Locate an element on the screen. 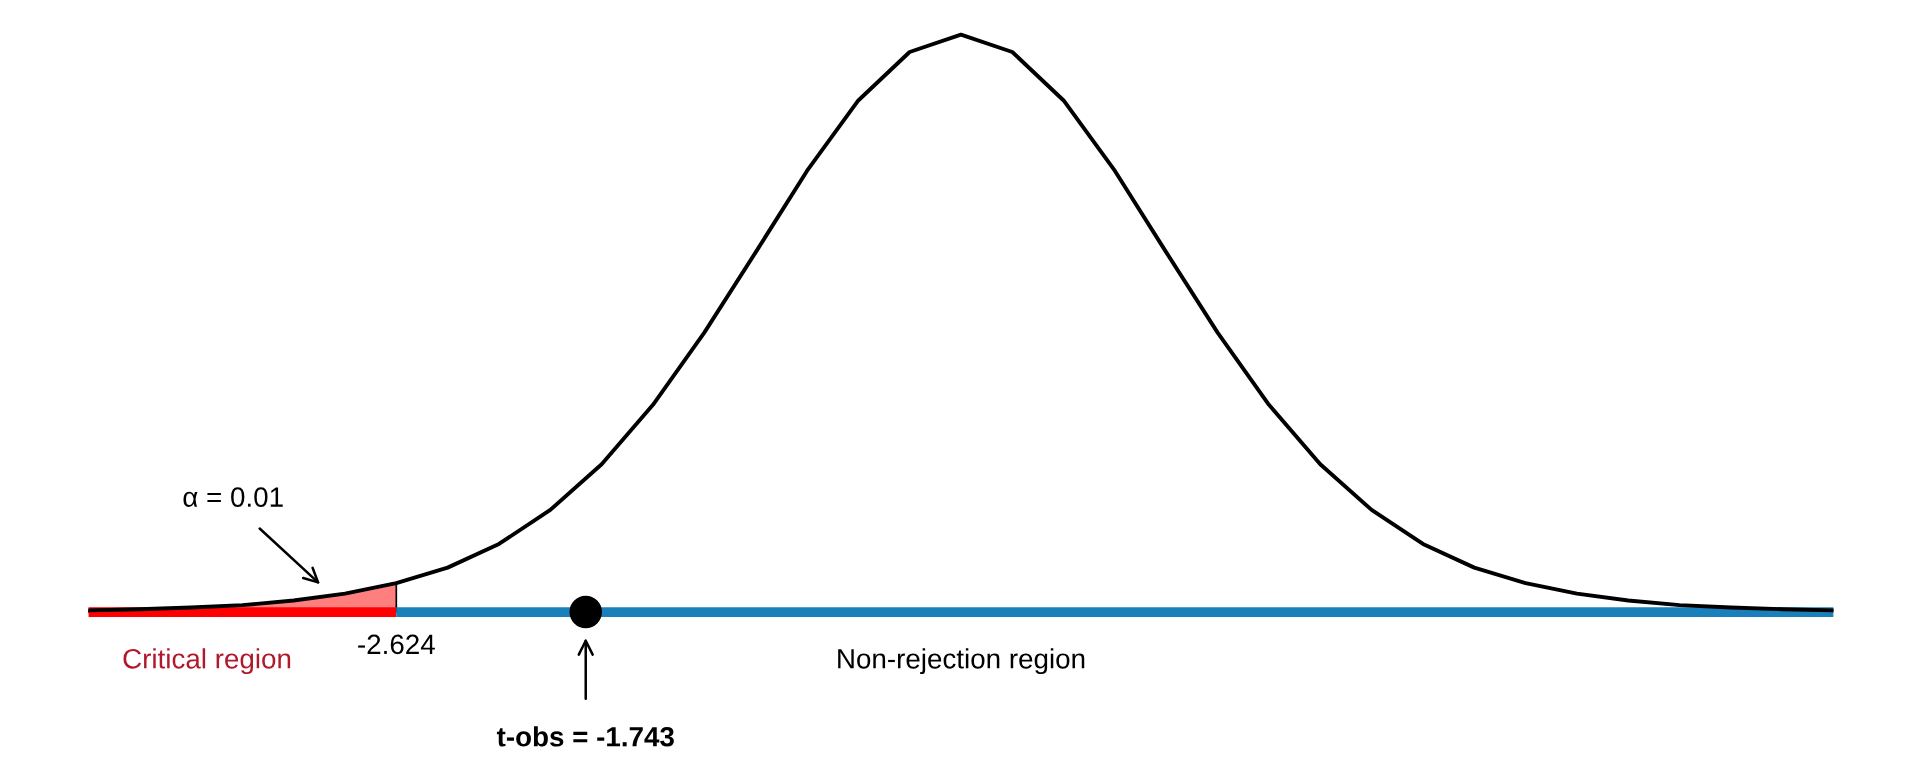 The height and width of the screenshot is (768, 1920). annotation: α = 0.01 is located at coordinates (233, 497).